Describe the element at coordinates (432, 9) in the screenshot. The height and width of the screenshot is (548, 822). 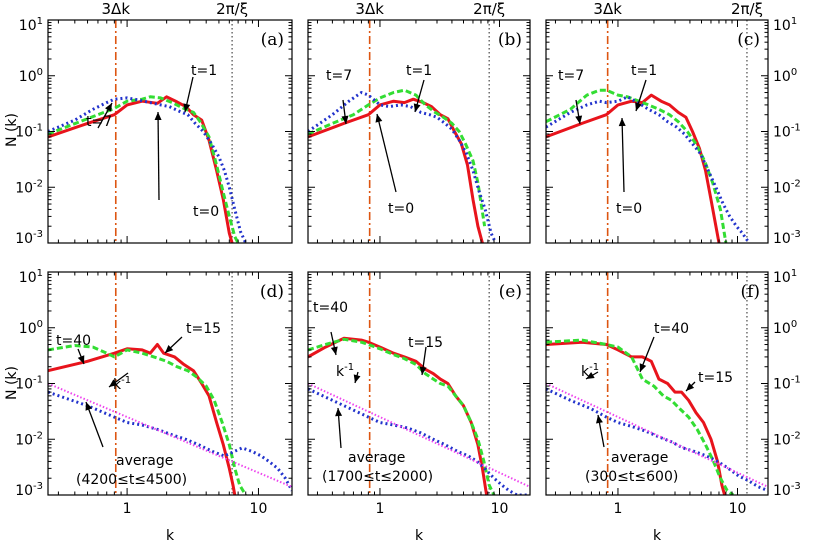
I see `top-labels: 3Δk 2π/ξ 3Δk 2π/ξ 3Δk 2π/ξ` at that location.